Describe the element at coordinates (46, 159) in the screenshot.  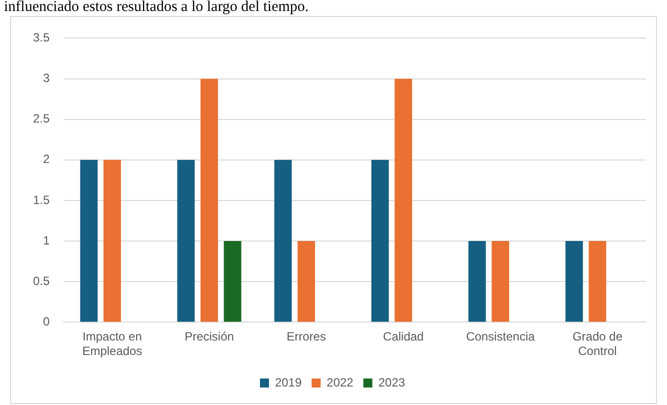
I see `y-tick-label: 2` at that location.